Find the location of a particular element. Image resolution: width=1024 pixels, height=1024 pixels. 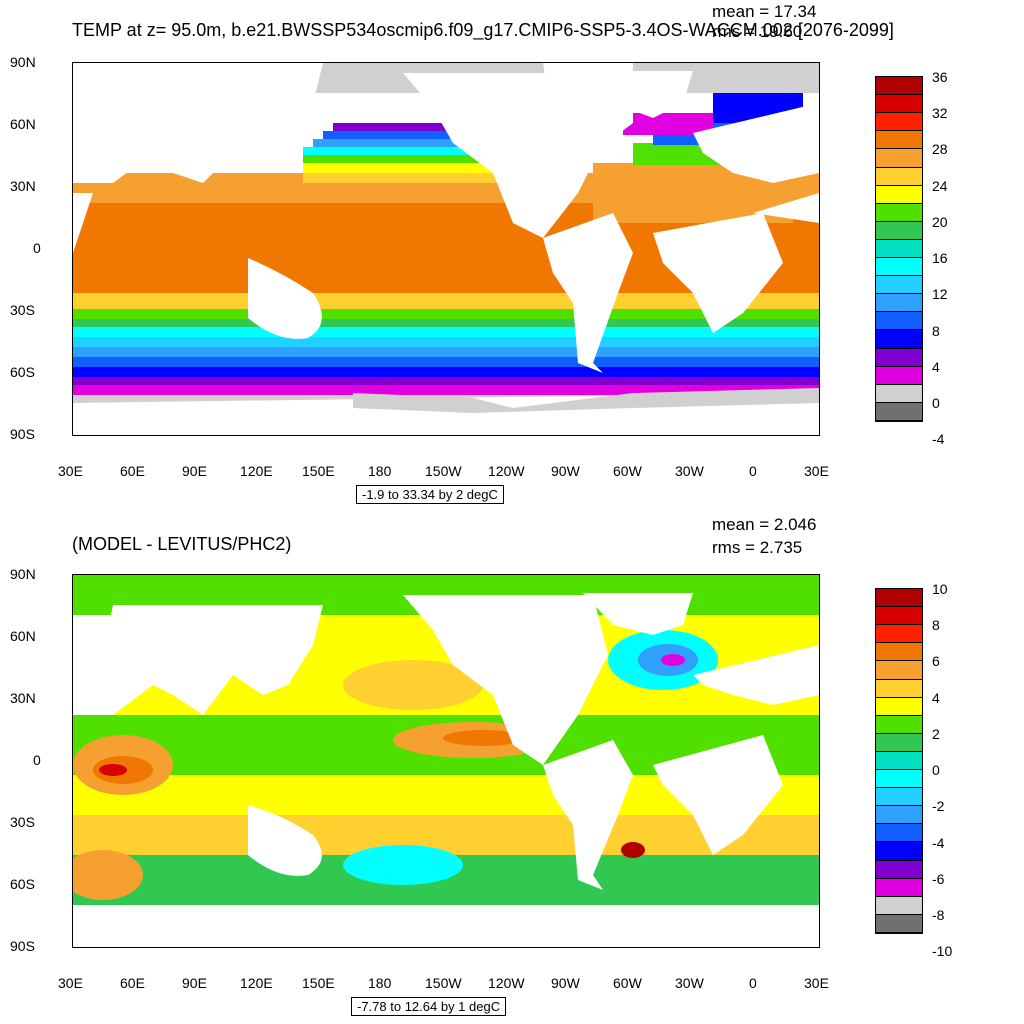

bottom-lat-label: 60S is located at coordinates (22, 884).